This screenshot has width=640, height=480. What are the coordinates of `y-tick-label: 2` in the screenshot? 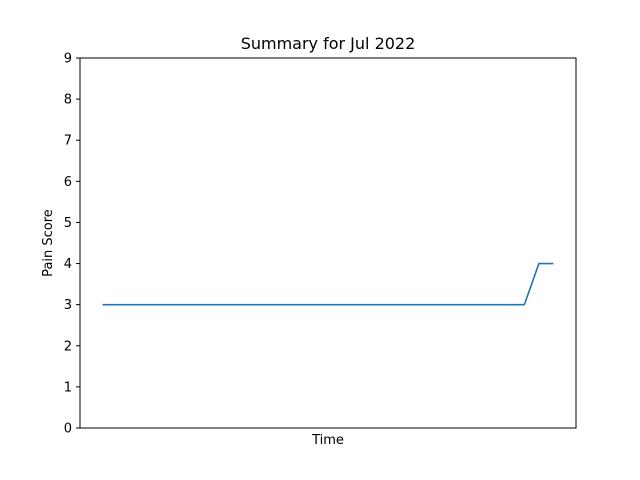 It's located at (68, 346).